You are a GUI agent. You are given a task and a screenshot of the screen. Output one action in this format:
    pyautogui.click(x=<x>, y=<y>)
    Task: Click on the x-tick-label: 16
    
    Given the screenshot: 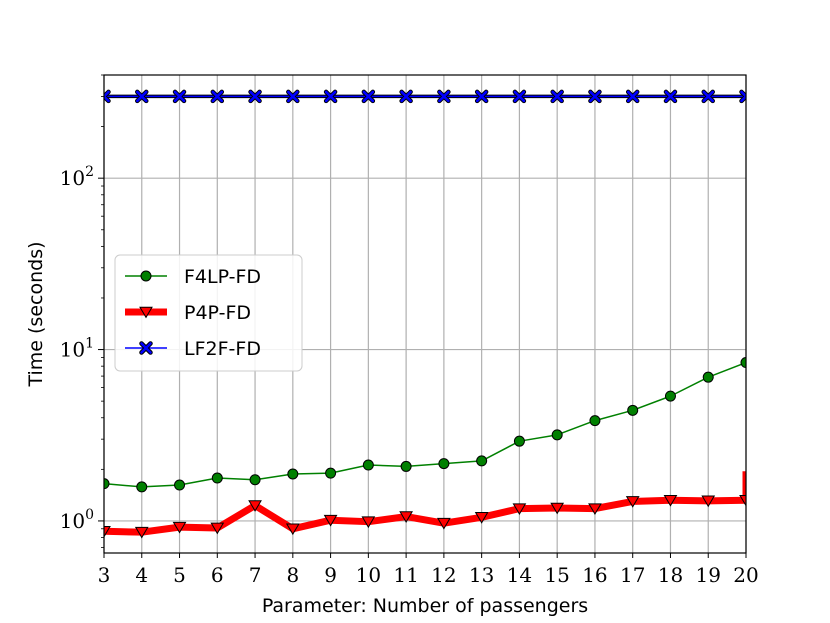 What is the action you would take?
    pyautogui.click(x=594, y=575)
    